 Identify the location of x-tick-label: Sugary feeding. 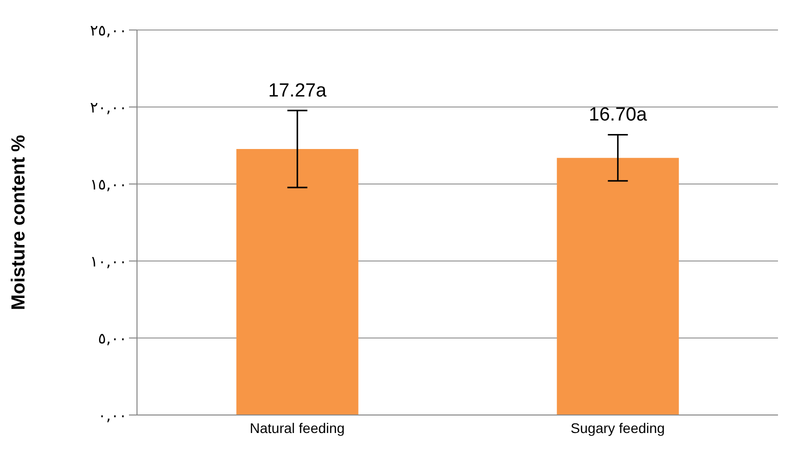
(617, 428).